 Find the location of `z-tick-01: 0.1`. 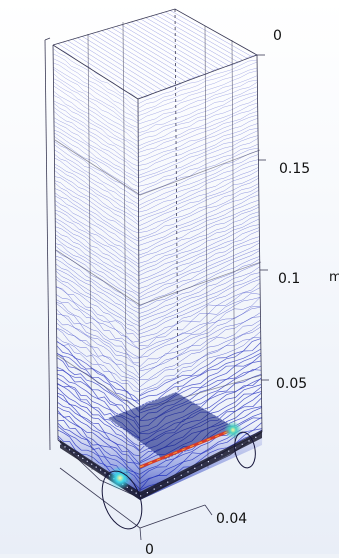

z-tick-01: 0.1 is located at coordinates (289, 279).